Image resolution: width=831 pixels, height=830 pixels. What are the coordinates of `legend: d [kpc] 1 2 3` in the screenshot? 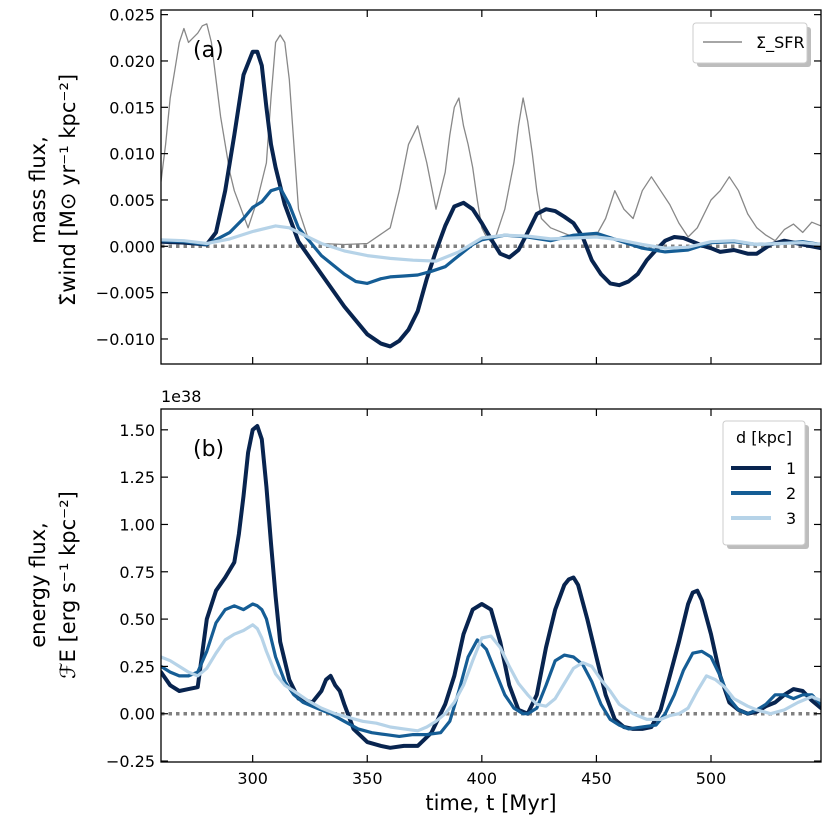 It's located at (765, 484).